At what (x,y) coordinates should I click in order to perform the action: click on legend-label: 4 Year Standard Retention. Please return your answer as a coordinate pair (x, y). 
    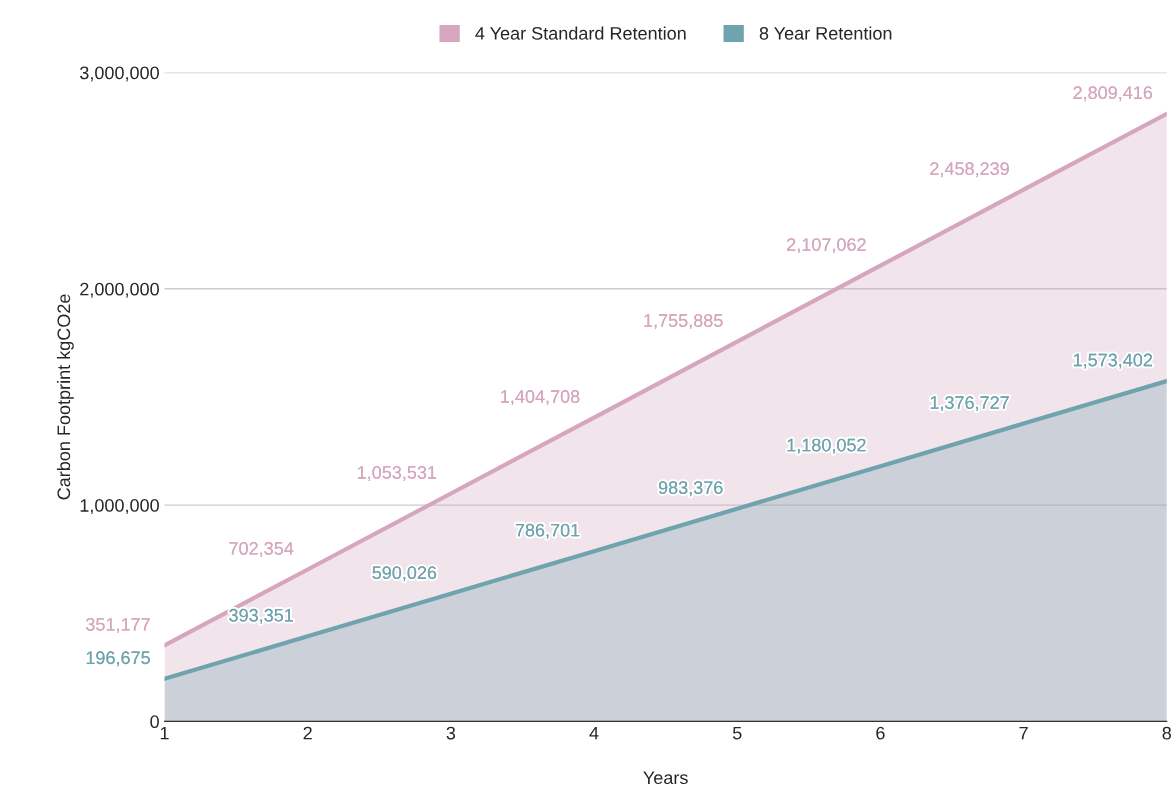
    Looking at the image, I should click on (580, 33).